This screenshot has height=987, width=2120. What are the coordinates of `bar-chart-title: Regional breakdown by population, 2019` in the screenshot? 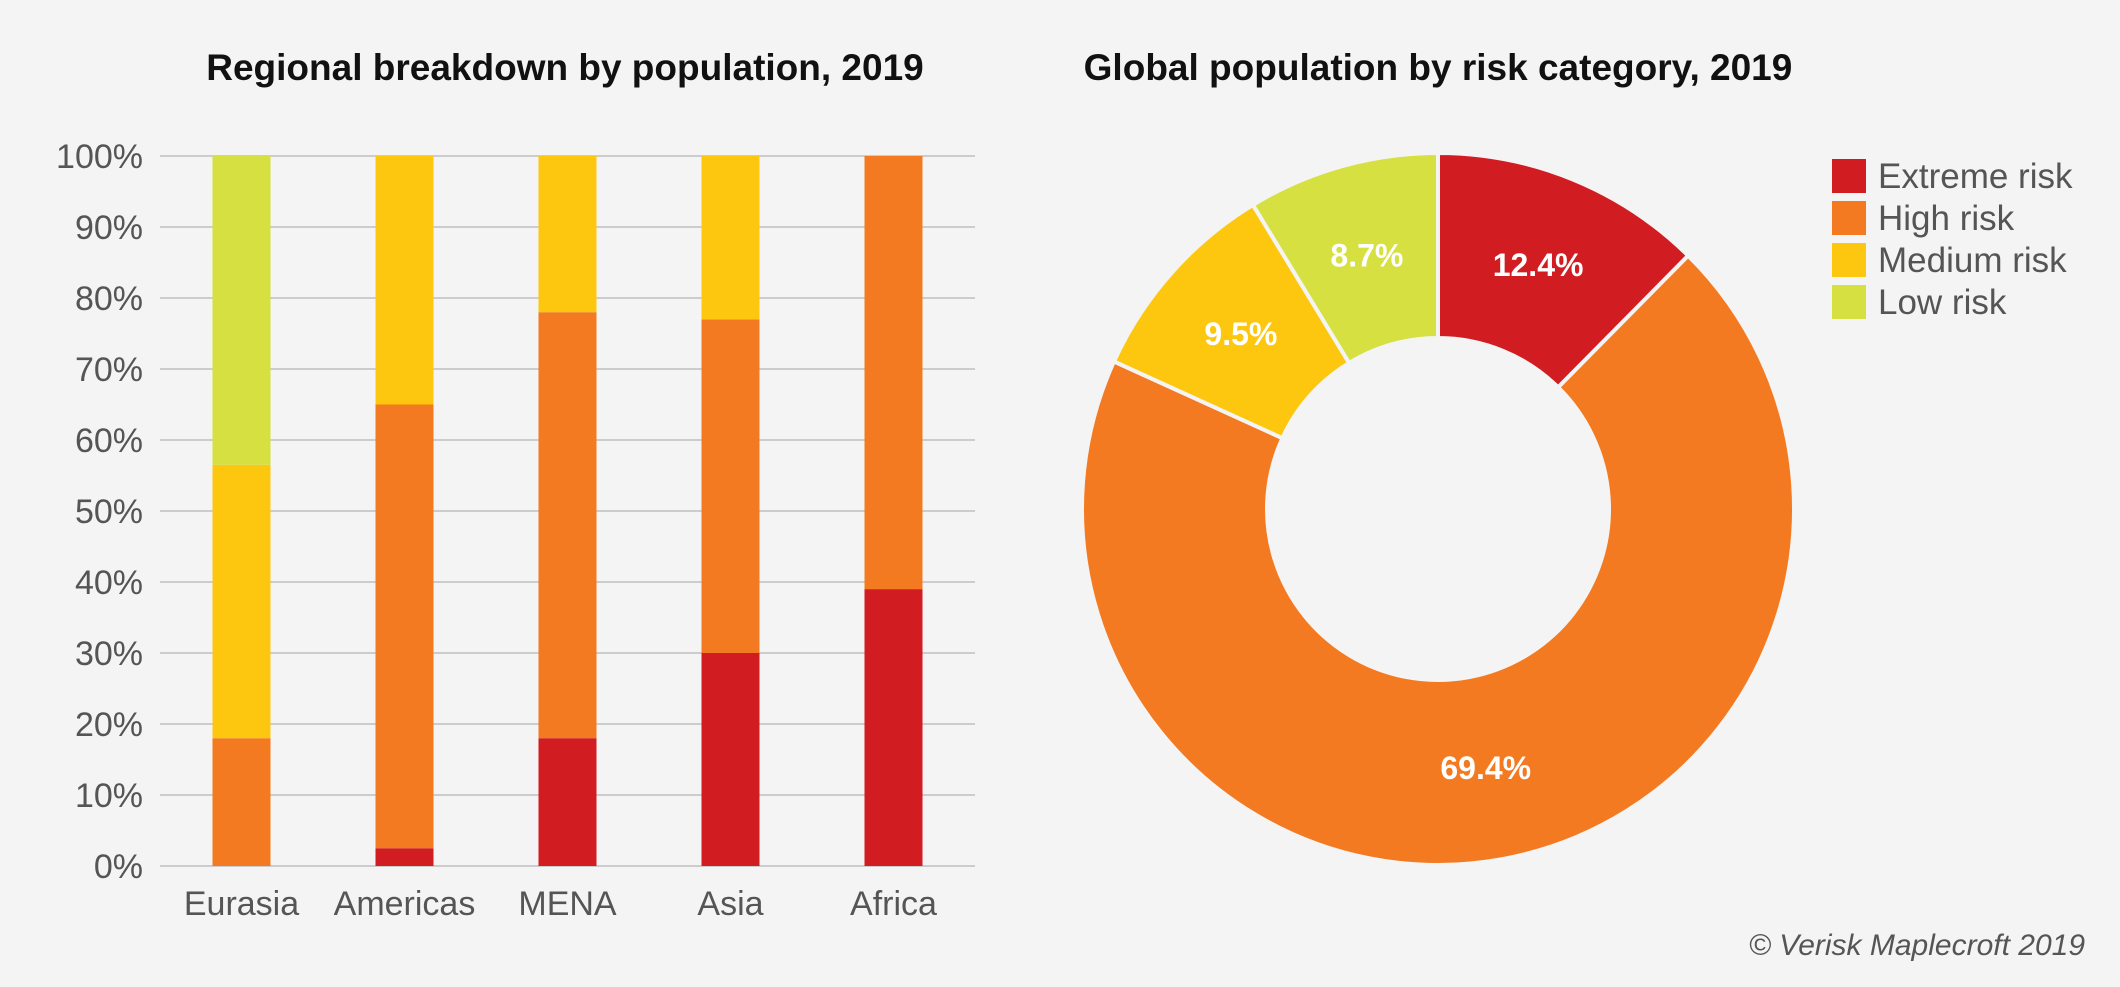 It's located at (565, 67).